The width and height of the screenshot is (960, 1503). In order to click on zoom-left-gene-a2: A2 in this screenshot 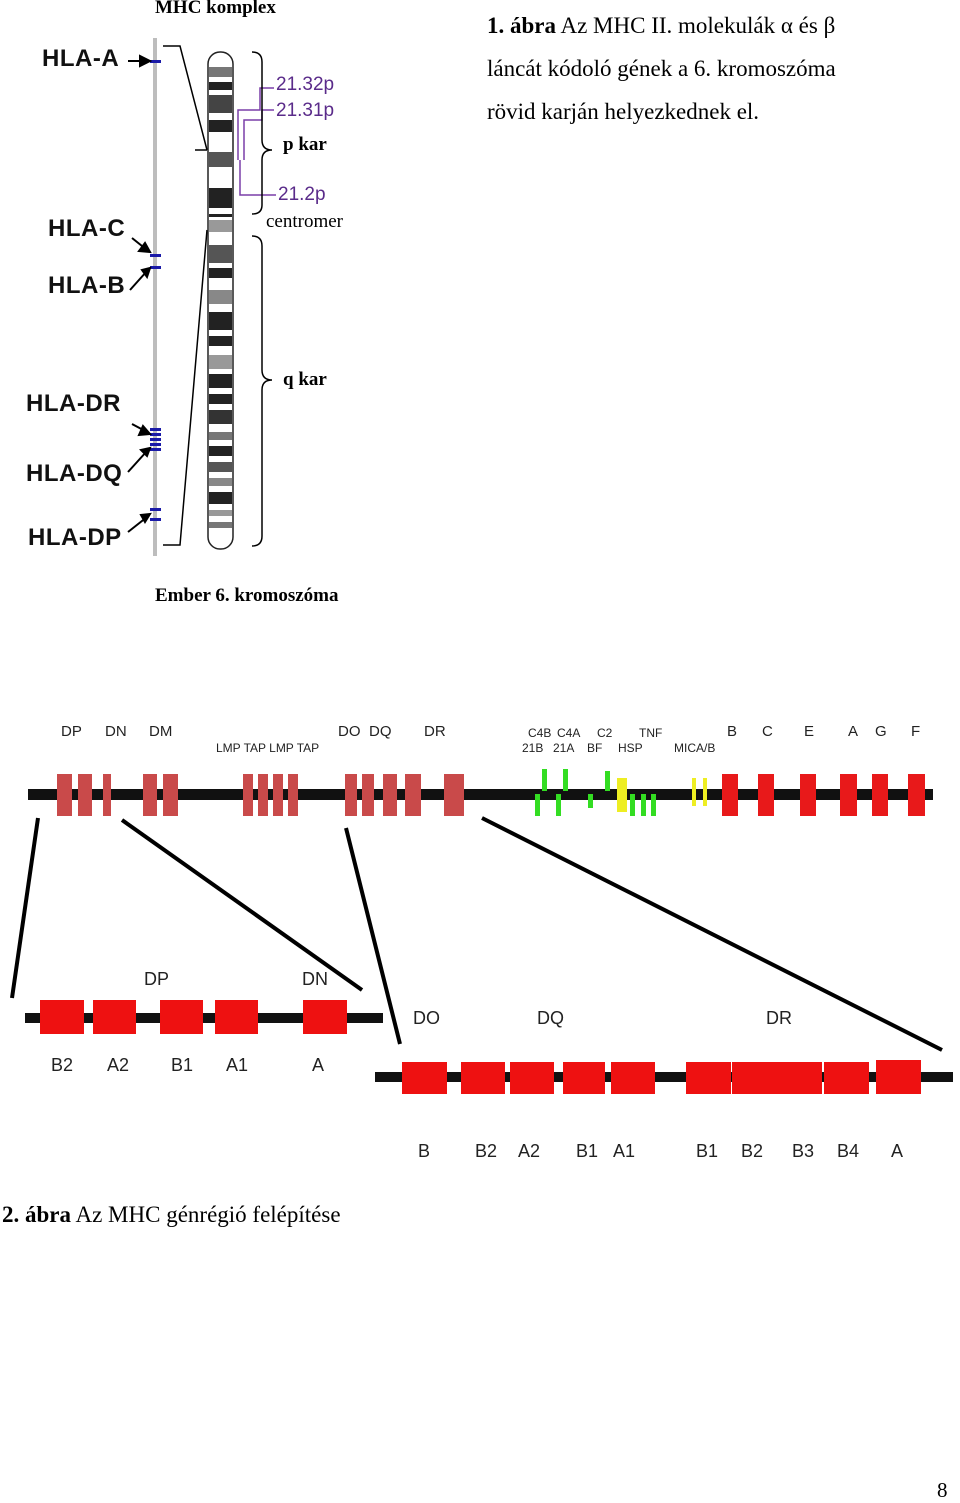, I will do `click(118, 1065)`.